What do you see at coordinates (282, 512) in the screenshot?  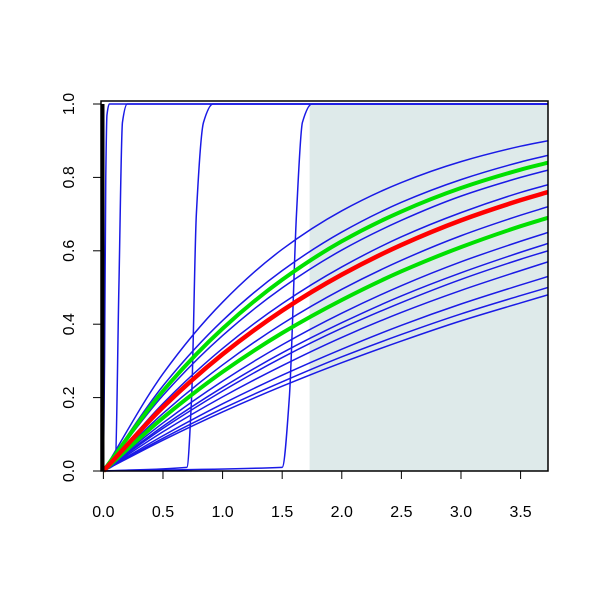 I see `x-tick-label: 1.5` at bounding box center [282, 512].